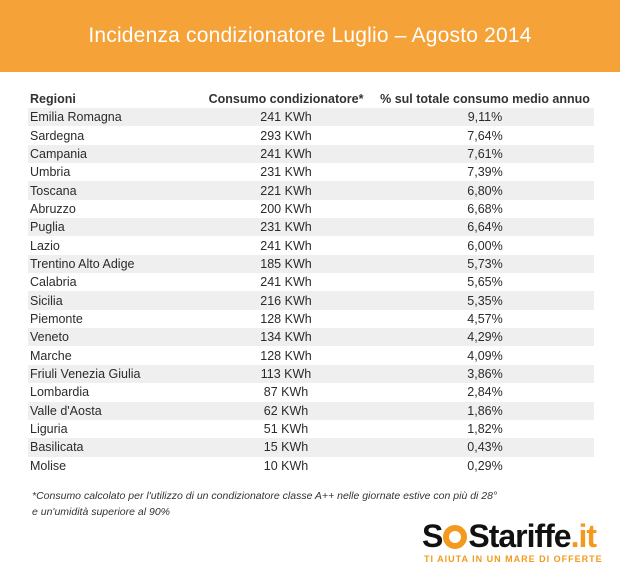  I want to click on consumption-cell: 51 KWh, so click(286, 429).